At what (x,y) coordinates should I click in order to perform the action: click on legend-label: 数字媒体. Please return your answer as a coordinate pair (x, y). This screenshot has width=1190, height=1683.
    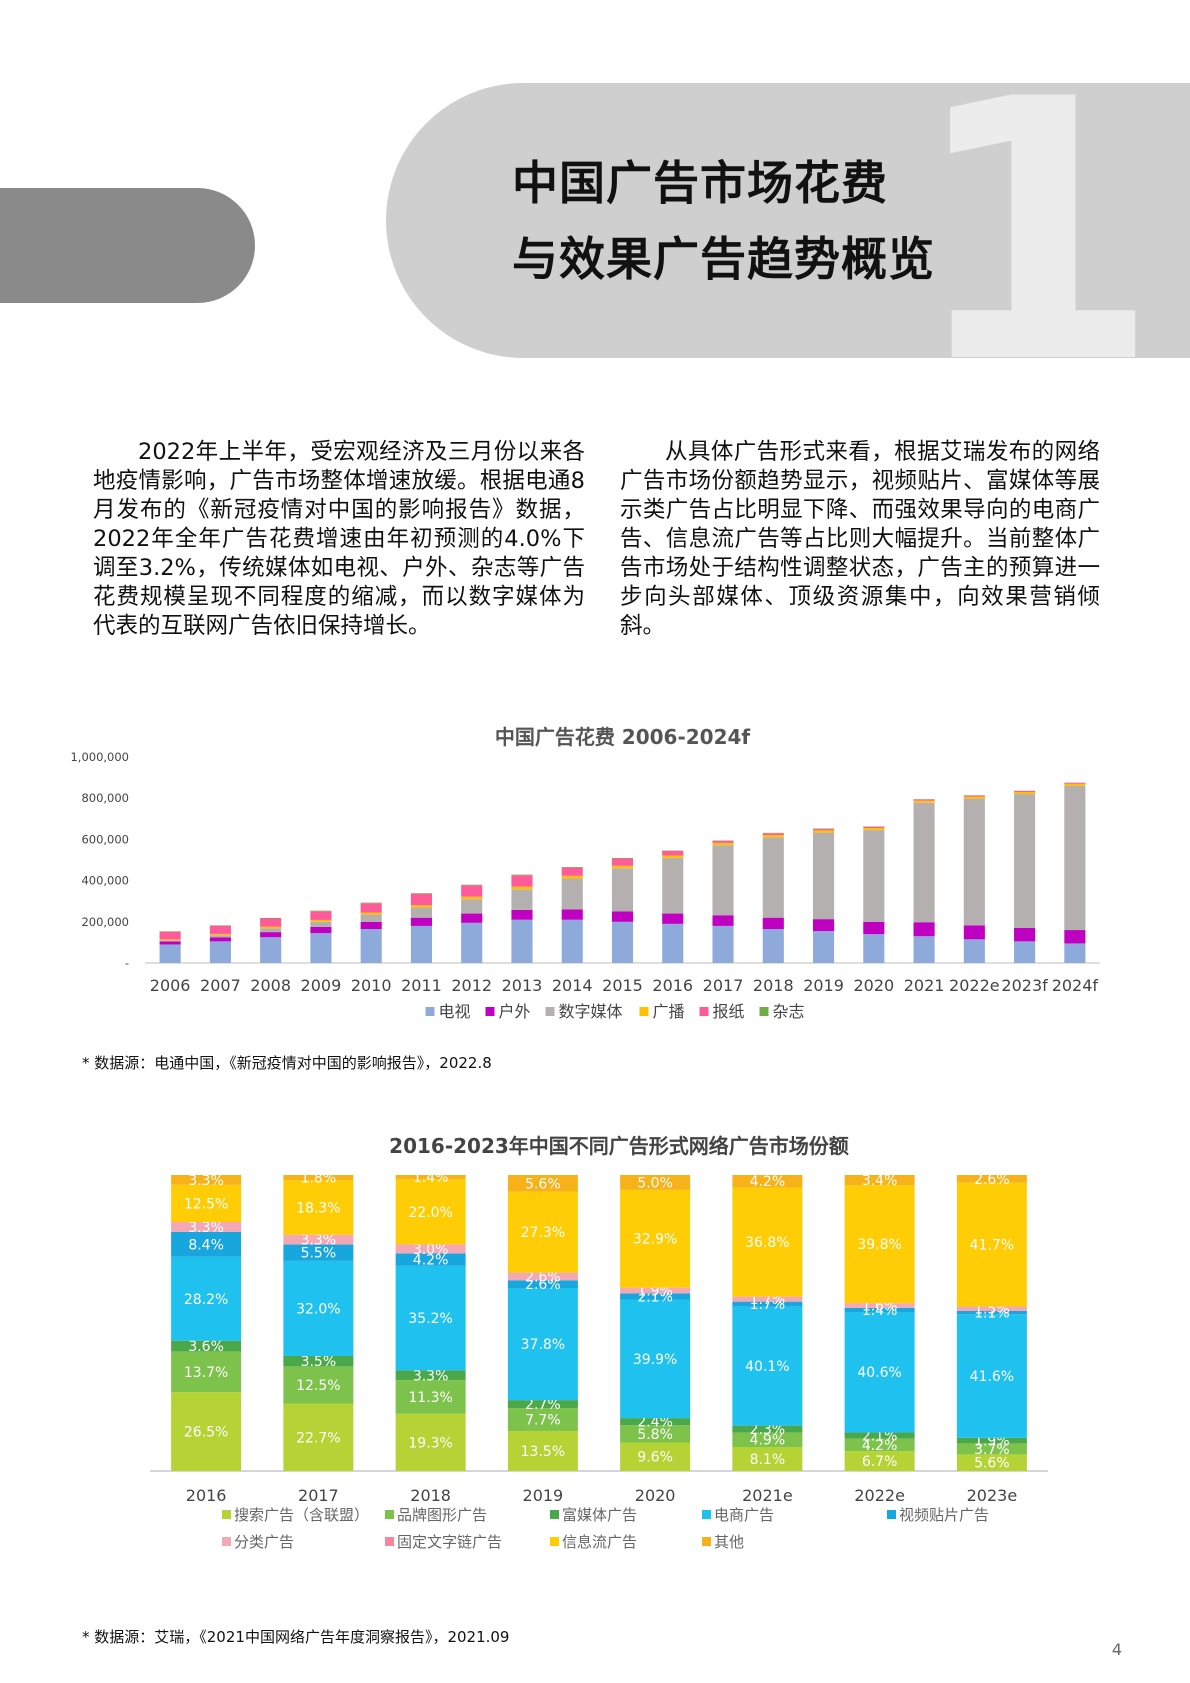
    Looking at the image, I should click on (591, 1011).